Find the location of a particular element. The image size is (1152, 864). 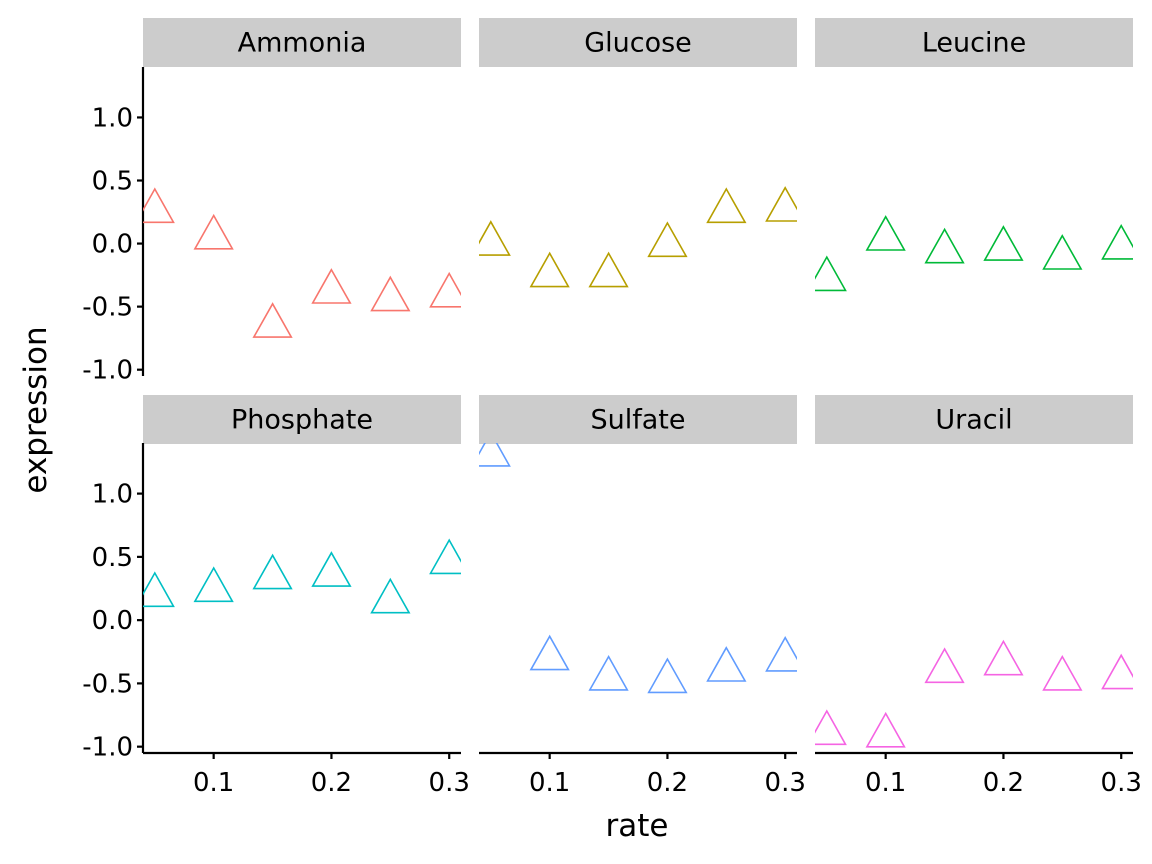

facet-strip-label: Sulfate is located at coordinates (637, 420).